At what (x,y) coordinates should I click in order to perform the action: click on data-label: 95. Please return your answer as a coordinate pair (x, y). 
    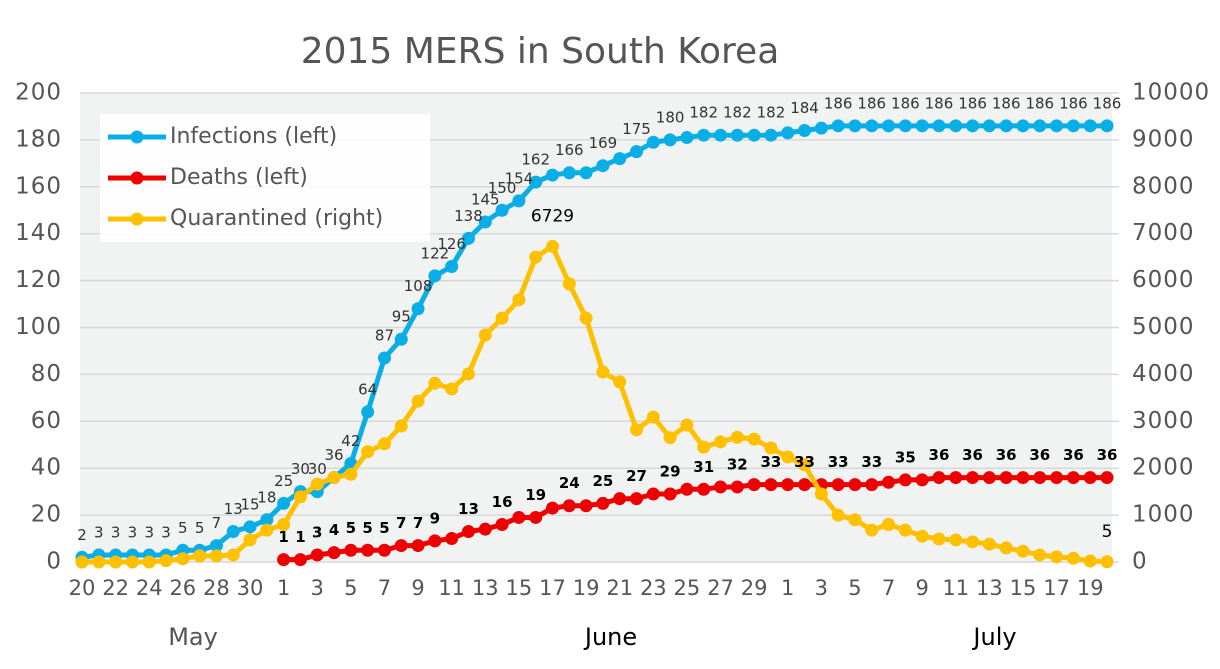
    Looking at the image, I should click on (401, 317).